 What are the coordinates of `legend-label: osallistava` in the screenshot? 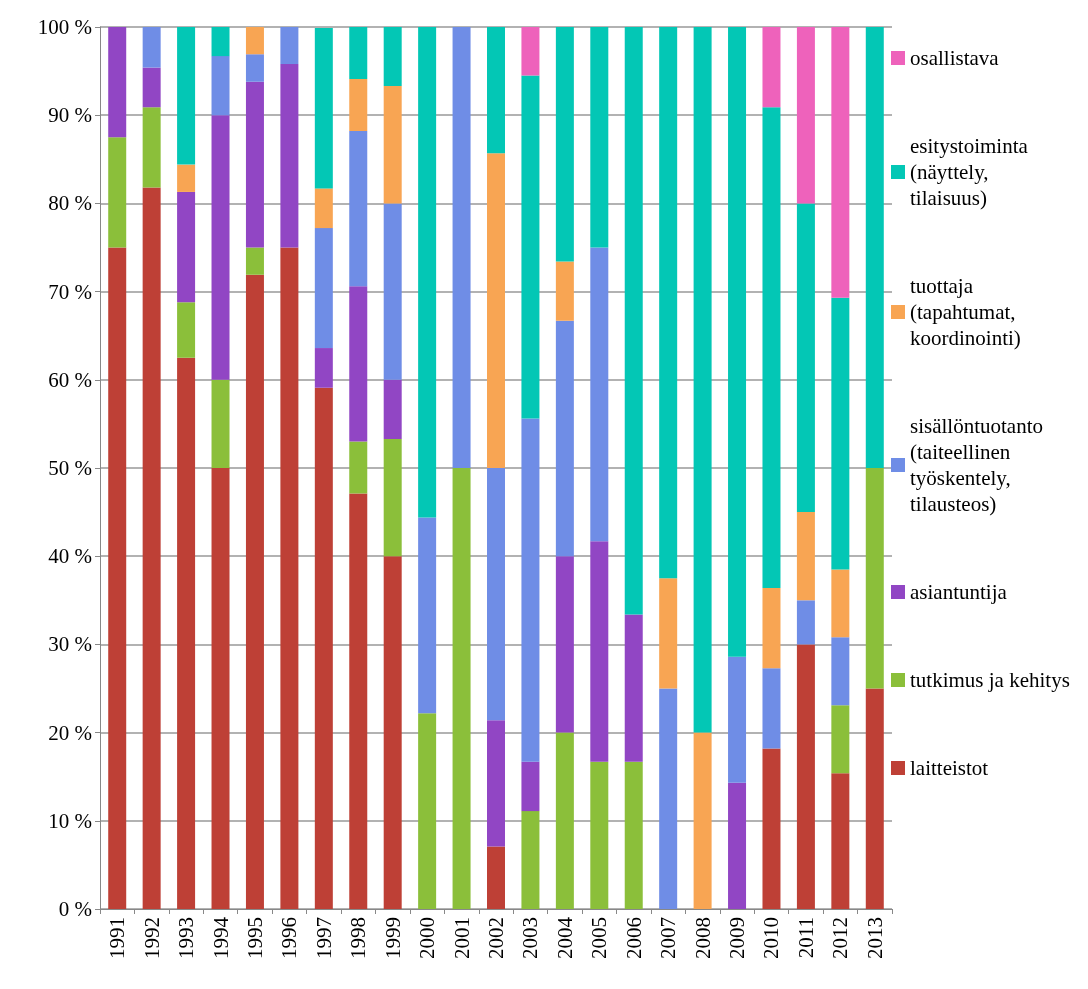 It's located at (955, 58).